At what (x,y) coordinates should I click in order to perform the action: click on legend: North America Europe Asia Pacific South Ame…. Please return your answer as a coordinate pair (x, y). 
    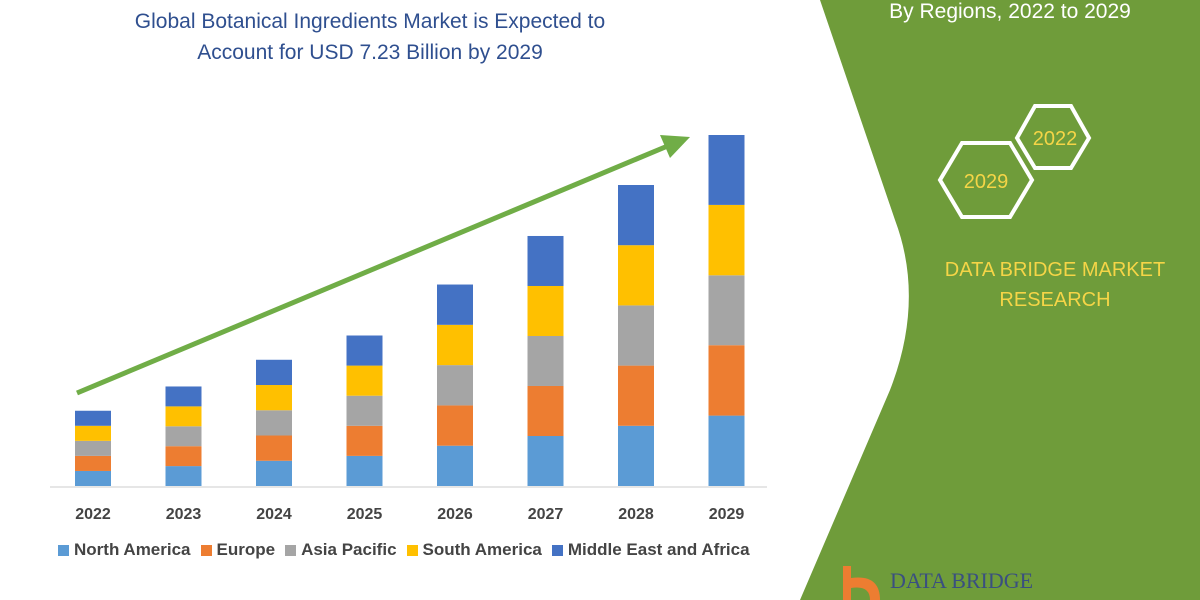
    Looking at the image, I should click on (404, 550).